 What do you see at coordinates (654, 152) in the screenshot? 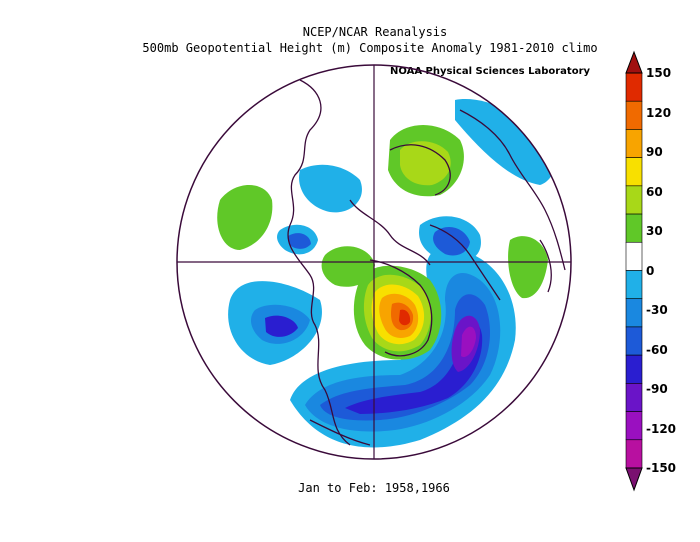
I see `colorbar-tick-label: 90` at bounding box center [654, 152].